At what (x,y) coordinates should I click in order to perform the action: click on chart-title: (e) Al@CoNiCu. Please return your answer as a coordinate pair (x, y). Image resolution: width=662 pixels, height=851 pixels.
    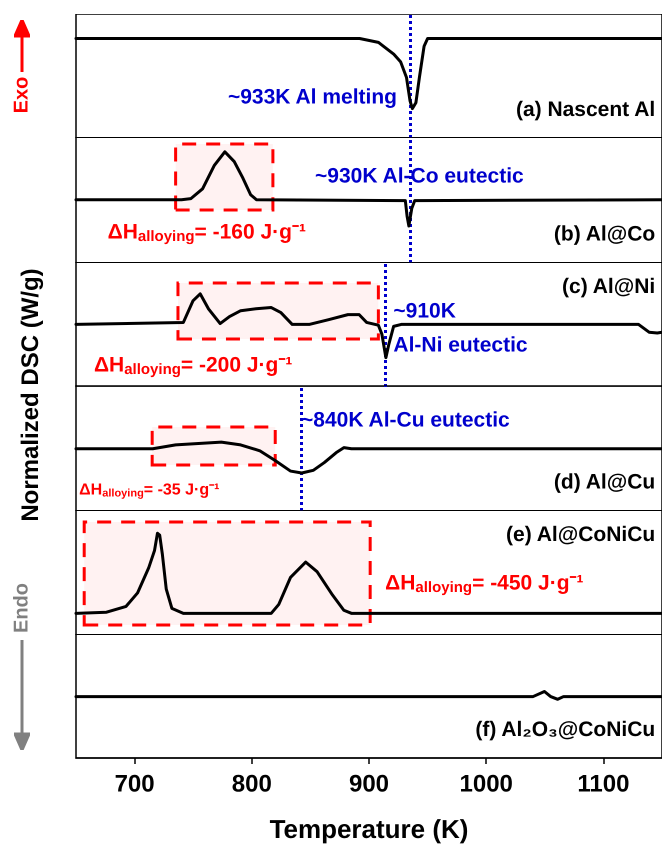
    Looking at the image, I should click on (581, 534).